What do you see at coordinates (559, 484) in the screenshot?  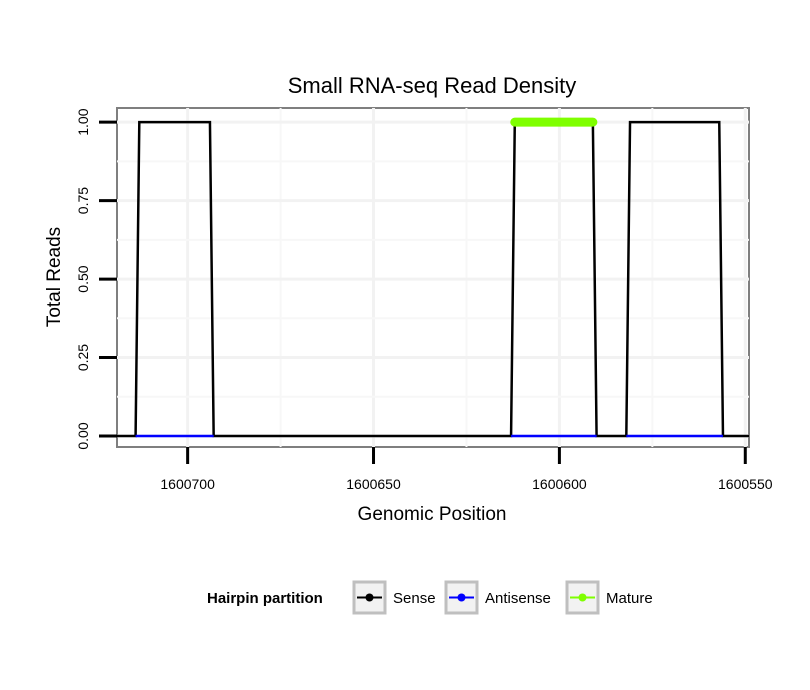 I see `x-tick-label: 1600600` at bounding box center [559, 484].